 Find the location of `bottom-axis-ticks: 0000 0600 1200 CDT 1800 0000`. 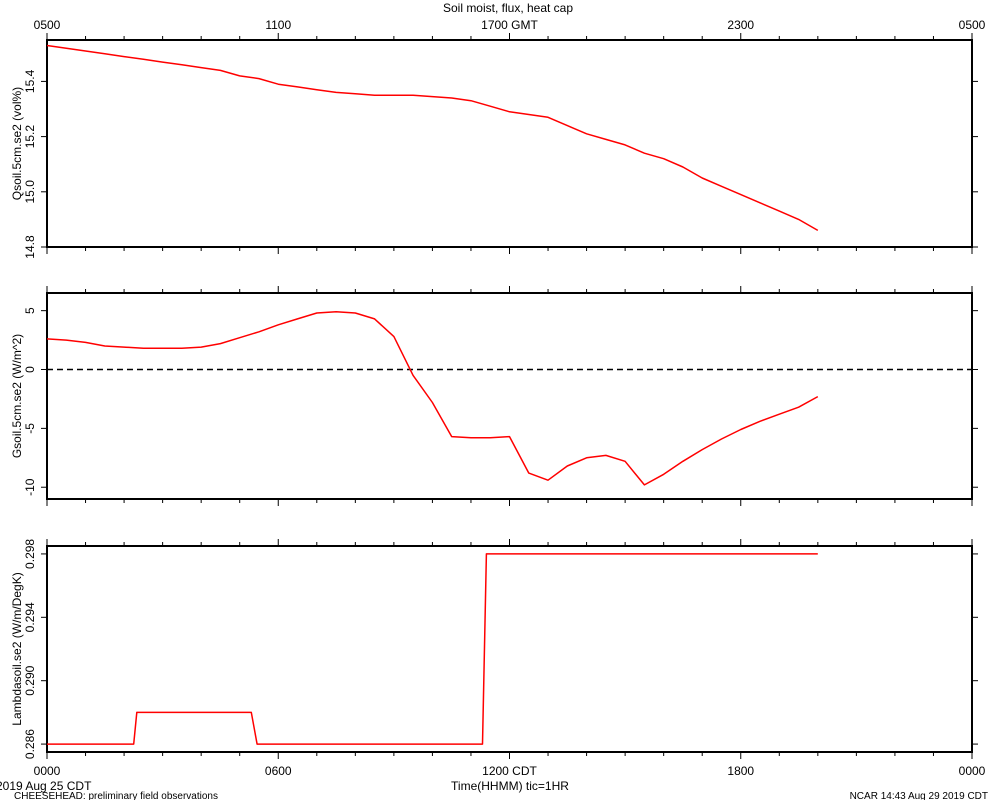

bottom-axis-ticks: 0000 0600 1200 CDT 1800 0000 is located at coordinates (510, 771).